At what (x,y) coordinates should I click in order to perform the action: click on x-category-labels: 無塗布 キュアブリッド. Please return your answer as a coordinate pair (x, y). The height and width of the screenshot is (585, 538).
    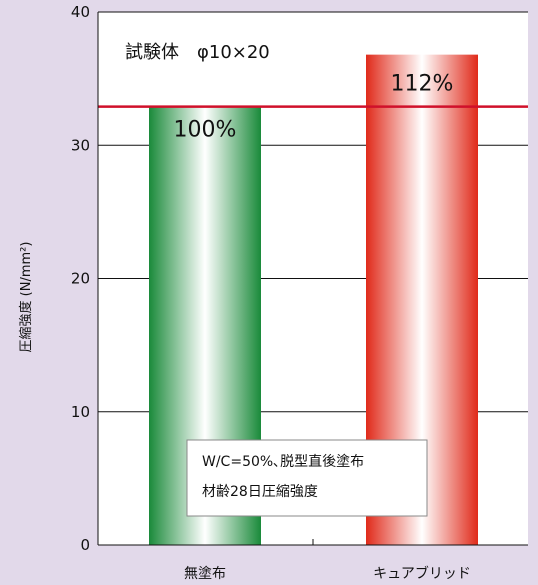
    Looking at the image, I should click on (327, 573).